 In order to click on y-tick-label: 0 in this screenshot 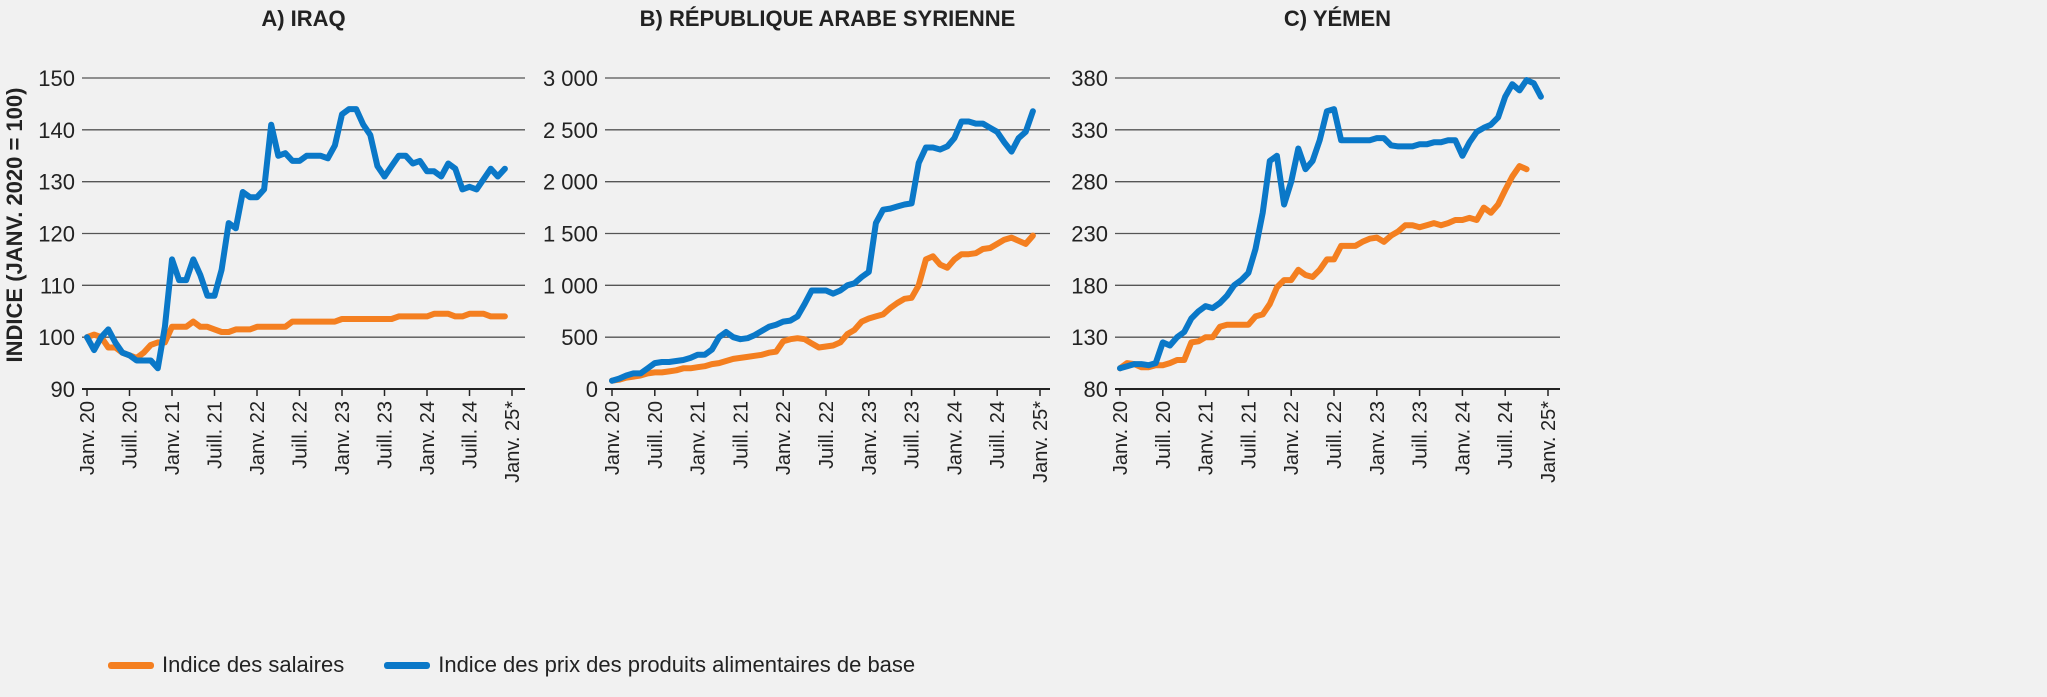, I will do `click(592, 389)`.